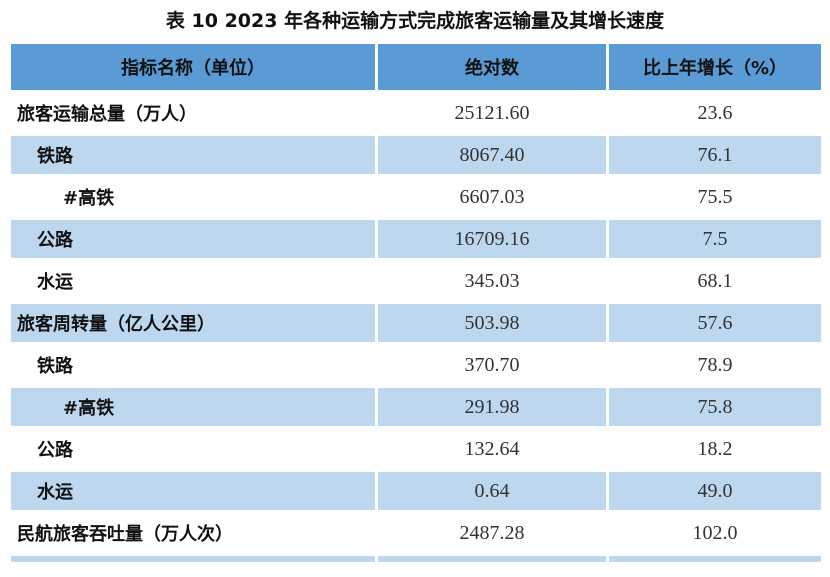 Image resolution: width=830 pixels, height=577 pixels. What do you see at coordinates (715, 491) in the screenshot?
I see `row-growth: 49.0` at bounding box center [715, 491].